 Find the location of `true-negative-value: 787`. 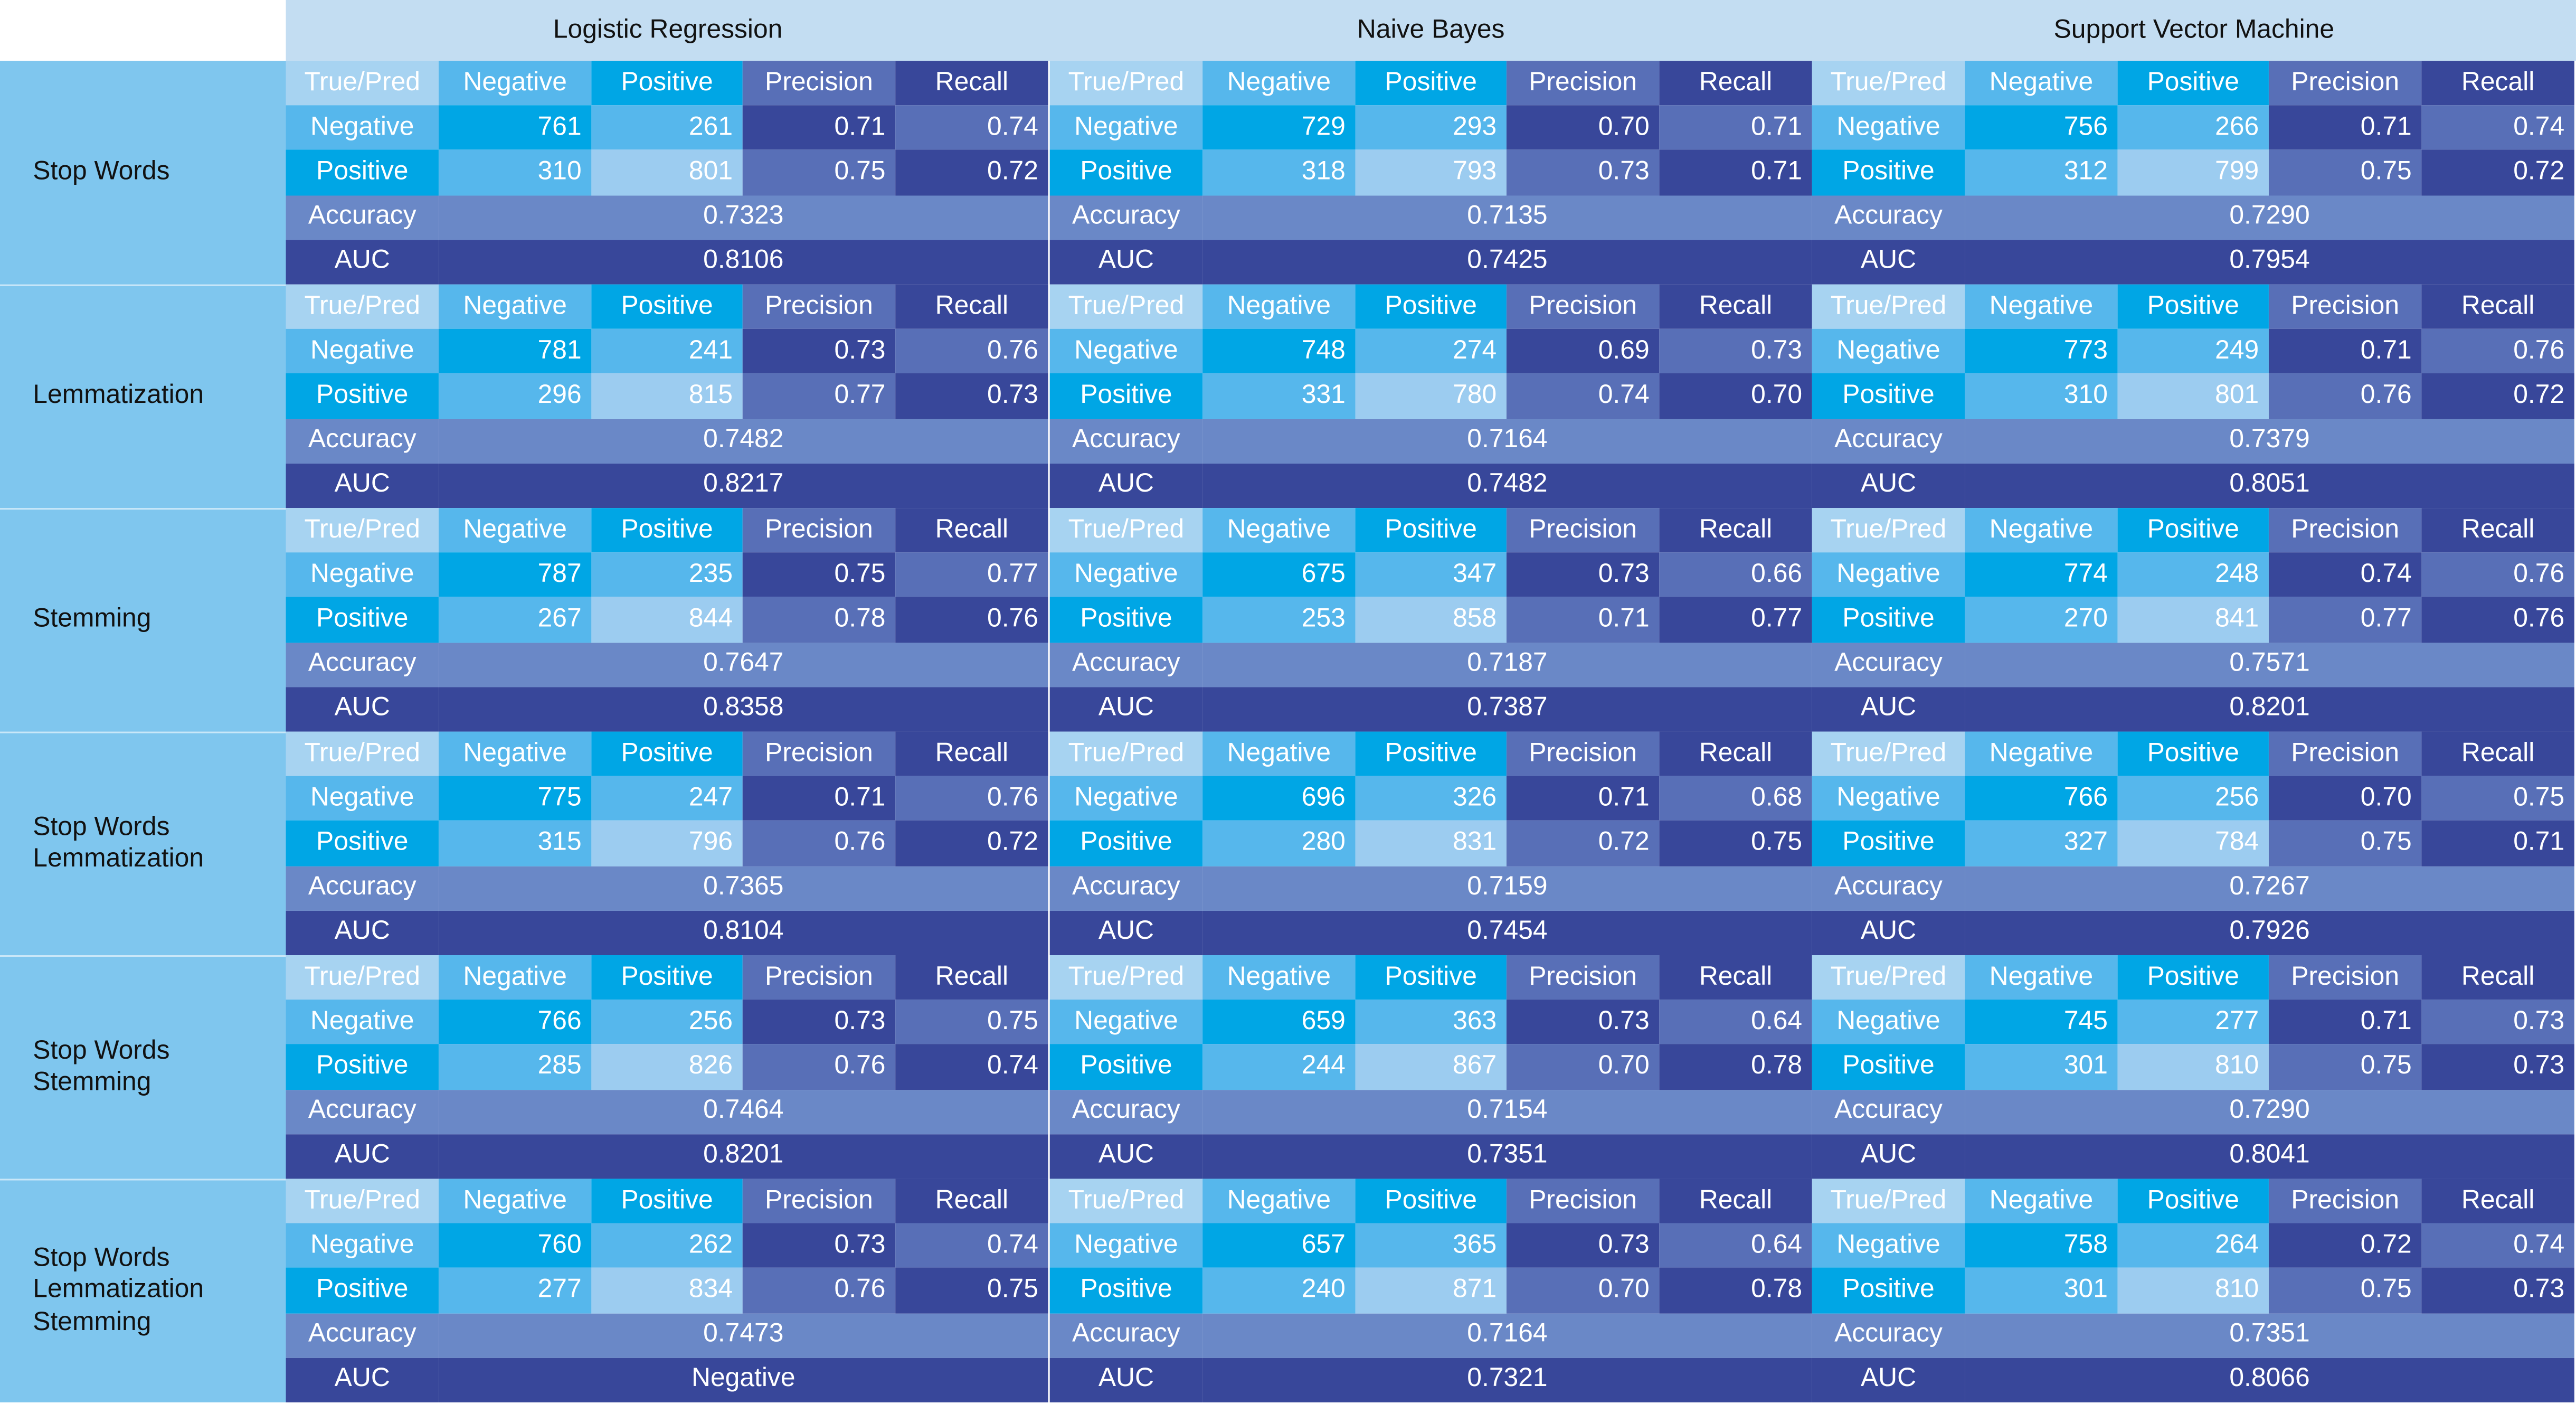

true-negative-value: 787 is located at coordinates (515, 575).